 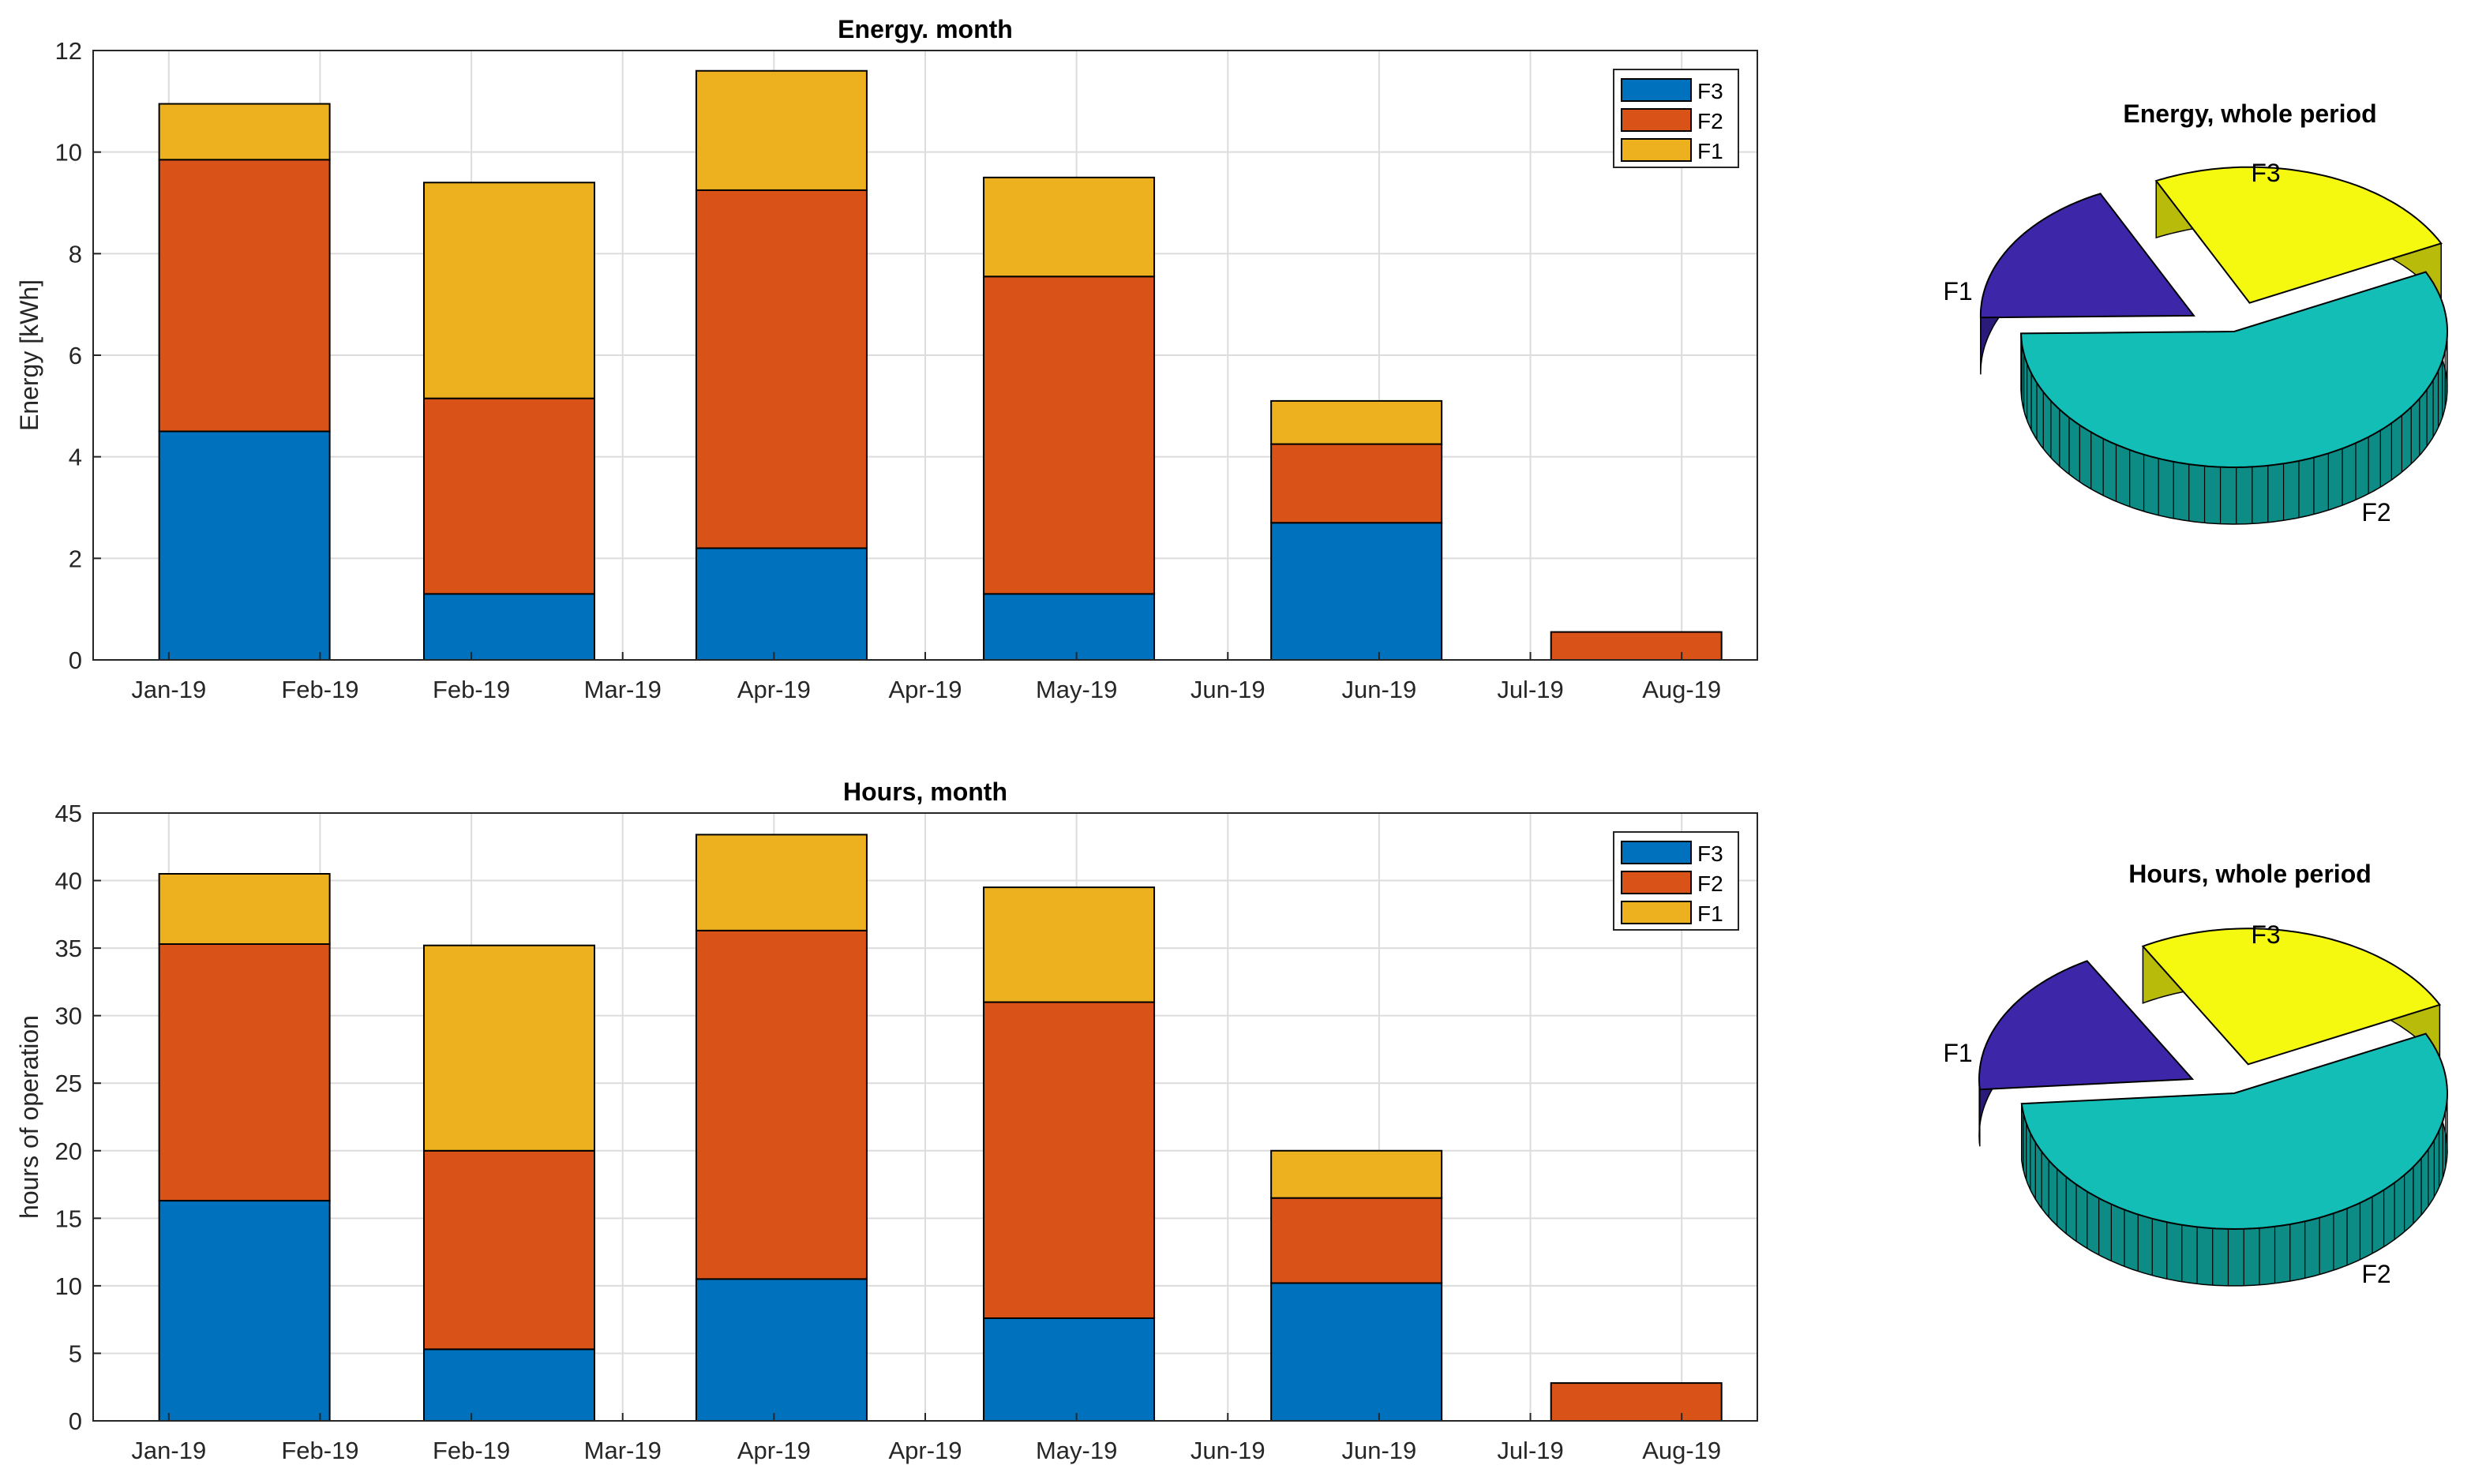 I want to click on y-tick-label: 45, so click(x=68, y=814).